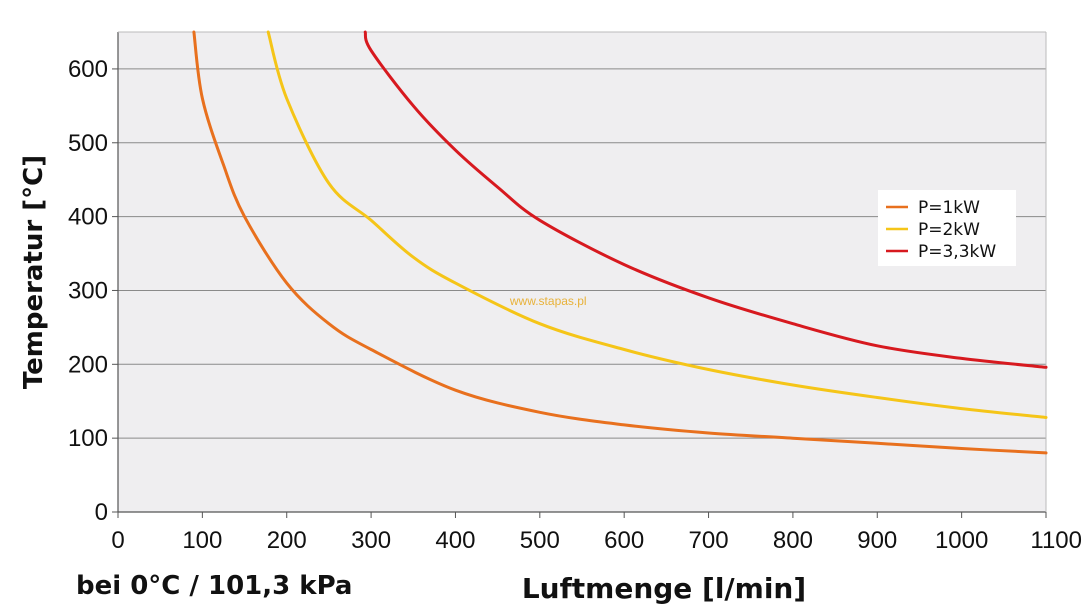  What do you see at coordinates (88, 143) in the screenshot?
I see `y-tick-label: 500` at bounding box center [88, 143].